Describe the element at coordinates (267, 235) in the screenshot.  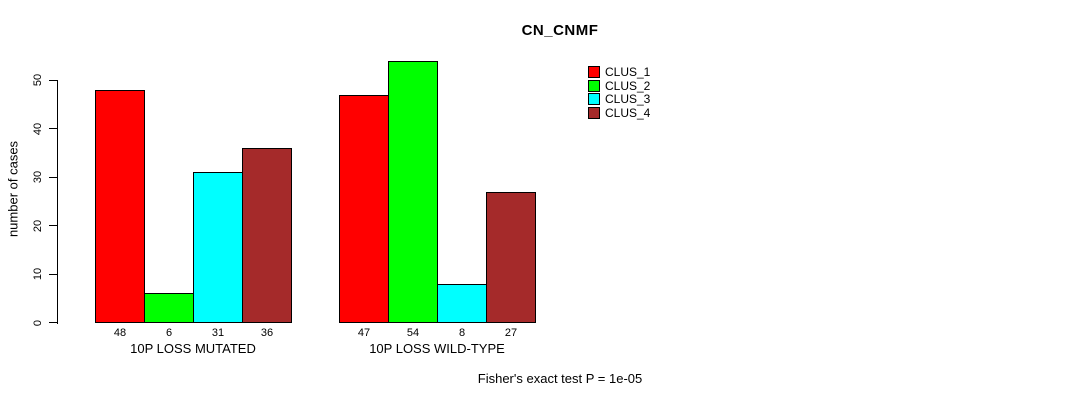
I see `bar-clus-4-10p-loss-mutated` at that location.